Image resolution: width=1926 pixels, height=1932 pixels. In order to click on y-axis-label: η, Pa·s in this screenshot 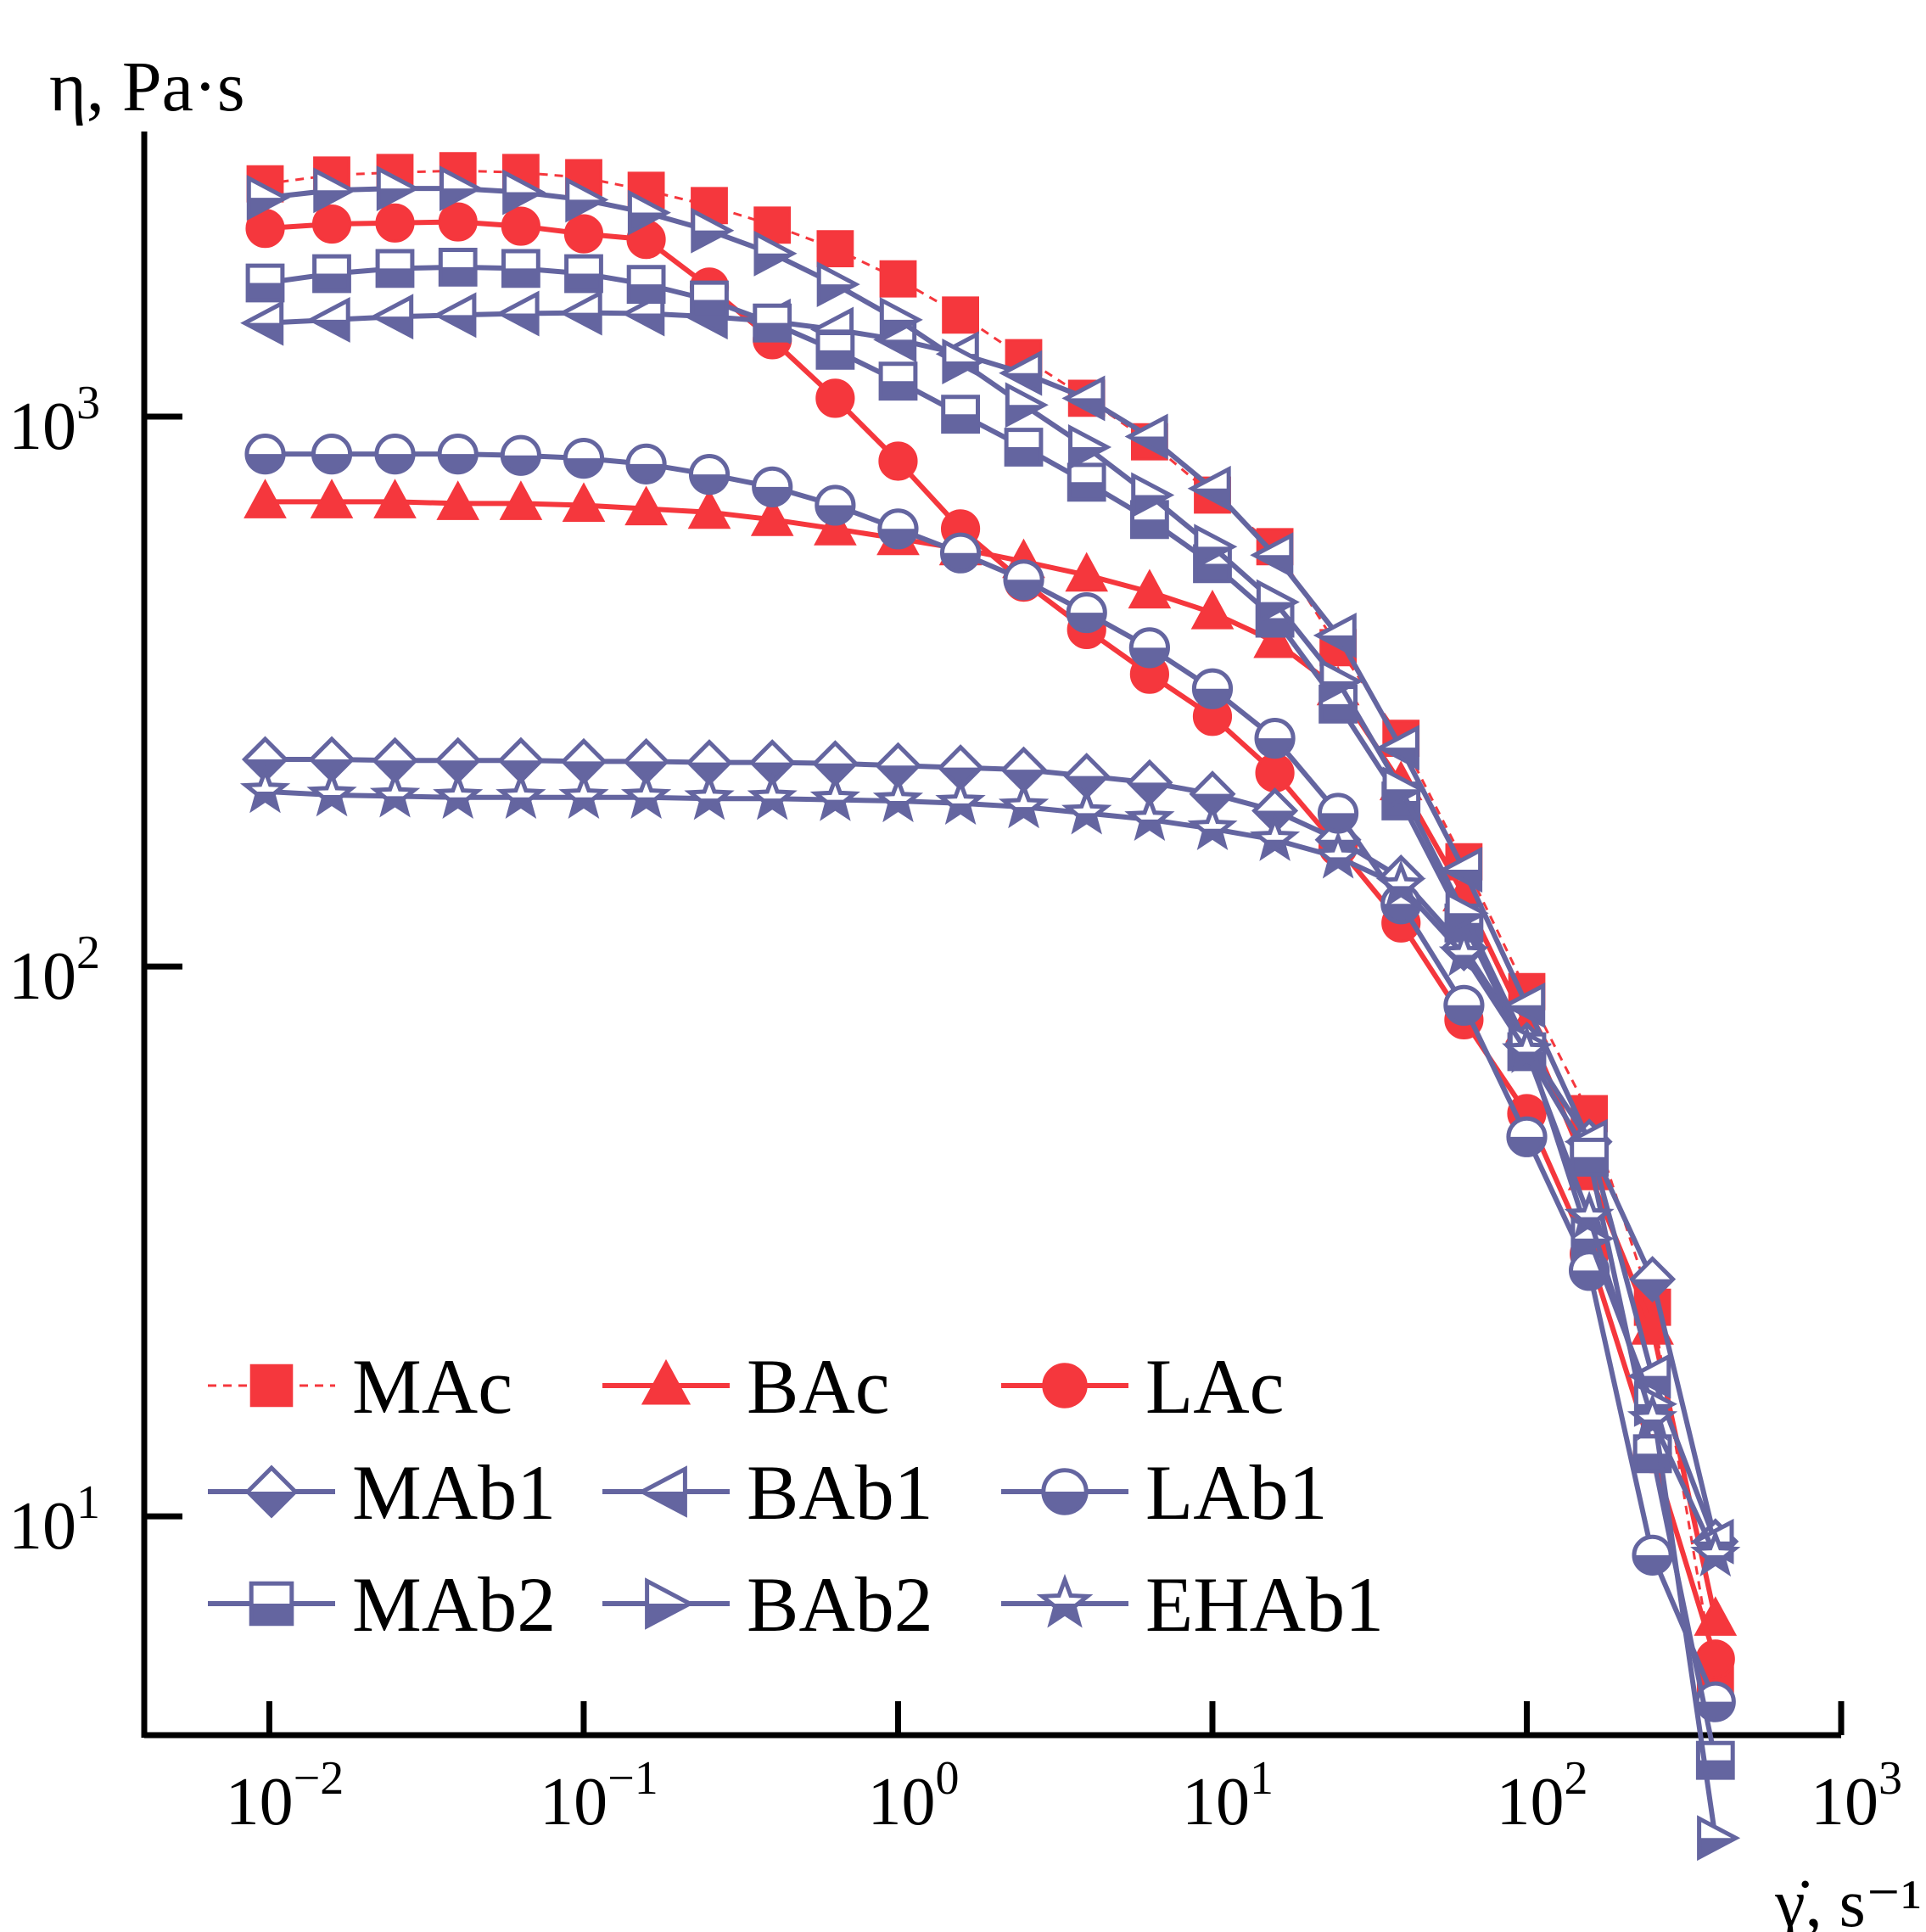, I will do `click(147, 87)`.